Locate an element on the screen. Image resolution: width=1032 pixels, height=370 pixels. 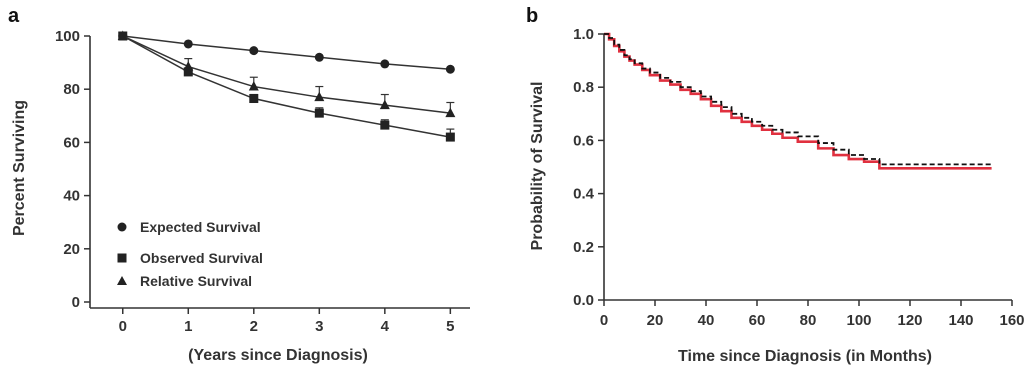
panel-b-y-tick-label: 0.6 is located at coordinates (583, 140).